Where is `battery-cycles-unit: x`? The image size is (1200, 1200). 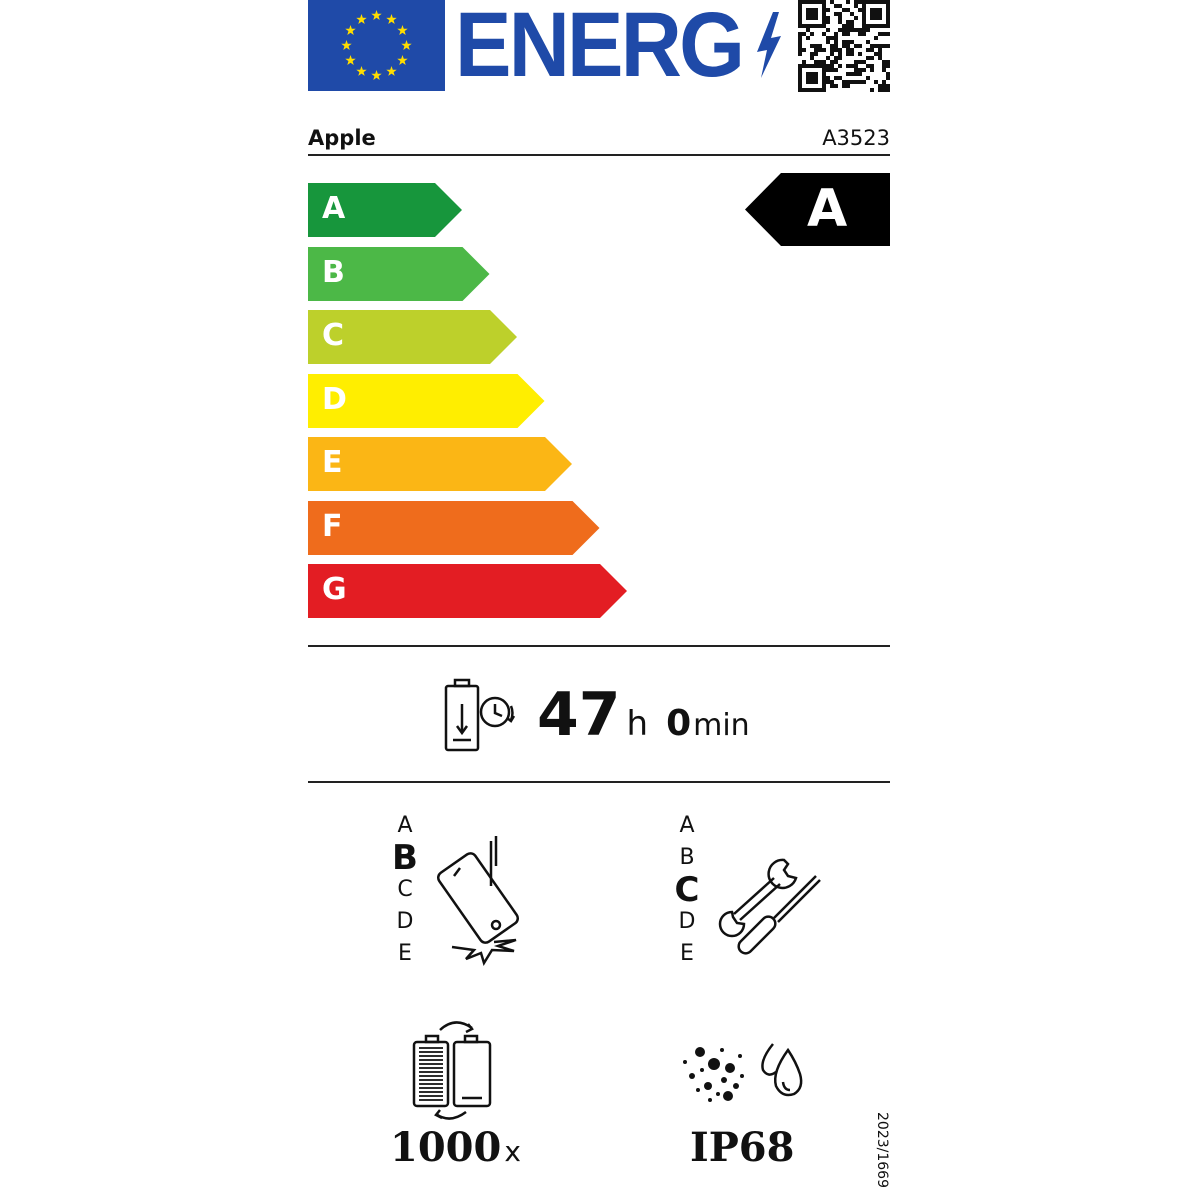 battery-cycles-unit: x is located at coordinates (512, 1151).